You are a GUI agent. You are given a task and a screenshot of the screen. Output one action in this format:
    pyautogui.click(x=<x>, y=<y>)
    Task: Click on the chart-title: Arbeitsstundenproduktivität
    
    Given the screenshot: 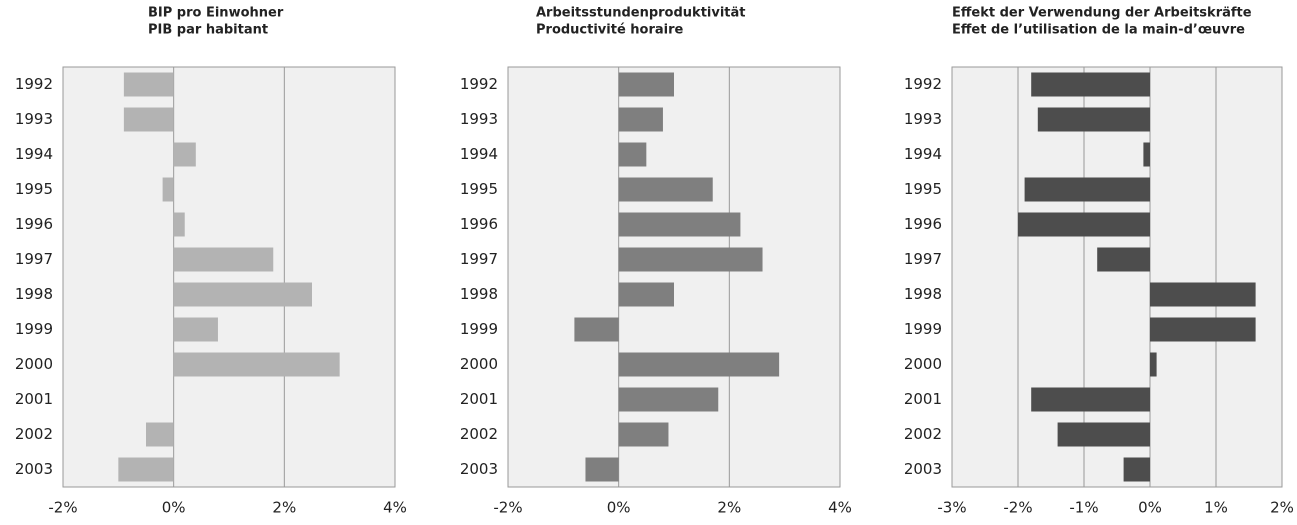 What is the action you would take?
    pyautogui.click(x=641, y=13)
    